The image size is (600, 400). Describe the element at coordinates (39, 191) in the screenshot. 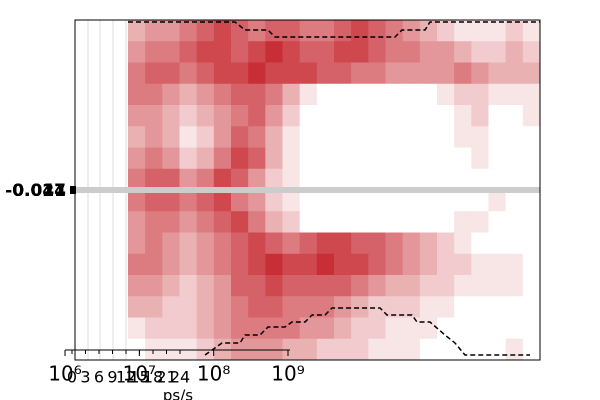

I see `y-tick-label: 0.024` at that location.